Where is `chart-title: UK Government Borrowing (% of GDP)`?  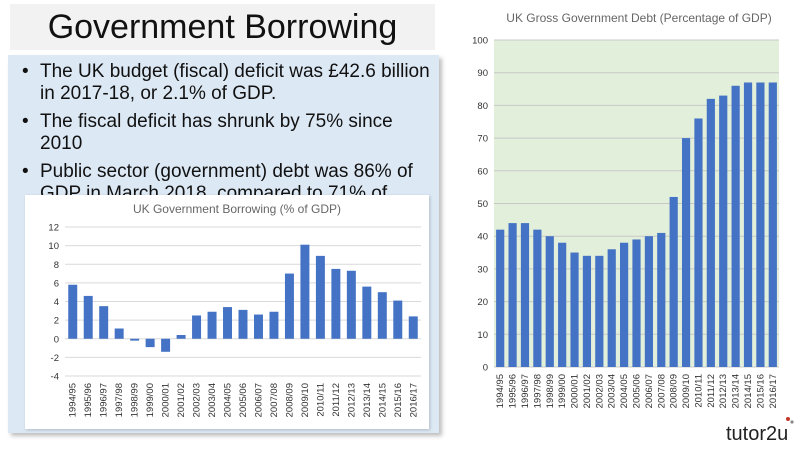 chart-title: UK Government Borrowing (% of GDP) is located at coordinates (237, 209).